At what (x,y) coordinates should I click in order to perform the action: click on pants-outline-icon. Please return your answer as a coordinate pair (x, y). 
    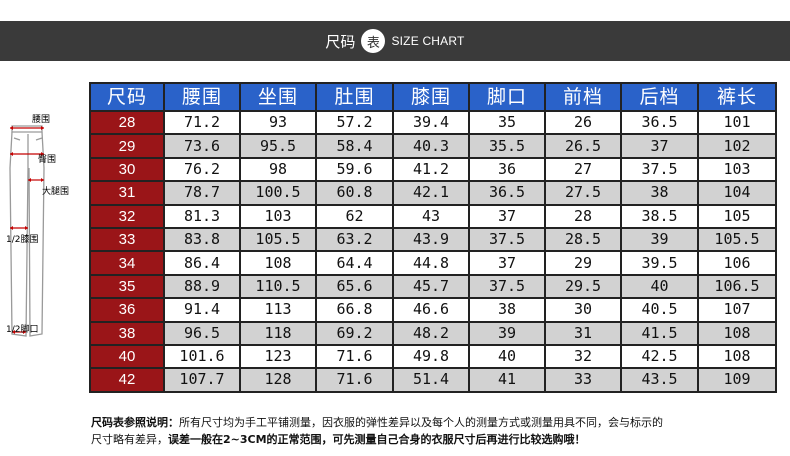
    Looking at the image, I should click on (27, 231).